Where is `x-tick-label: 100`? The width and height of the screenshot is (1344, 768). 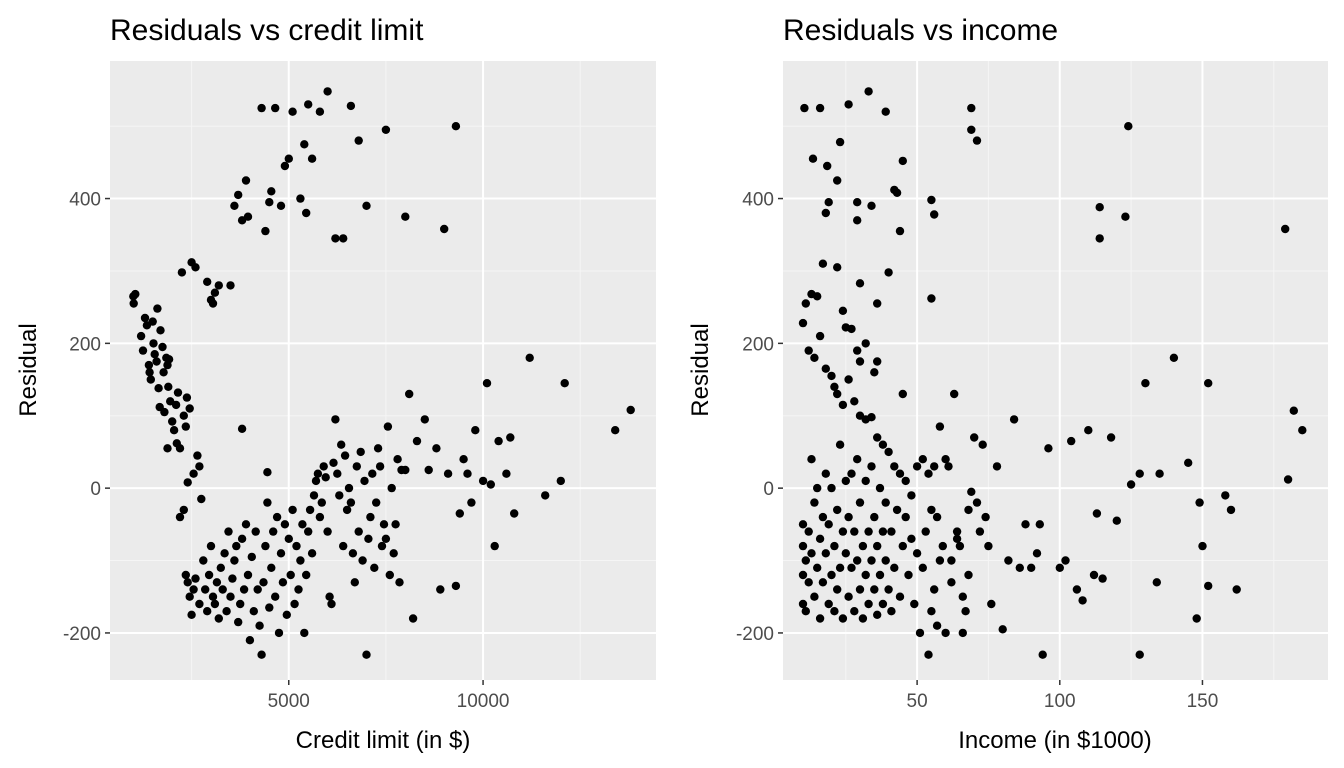 x-tick-label: 100 is located at coordinates (1060, 701).